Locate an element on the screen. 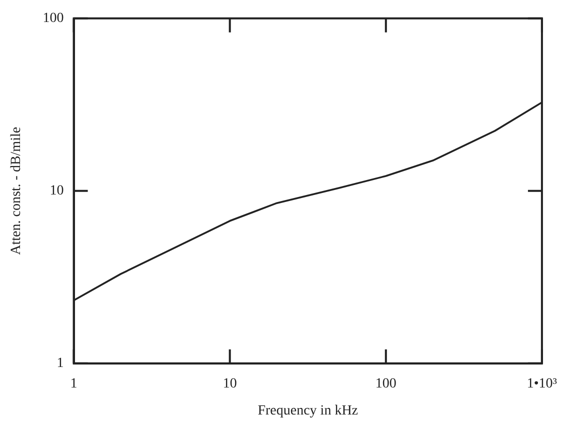  y-tick-label: 100 is located at coordinates (53, 18).